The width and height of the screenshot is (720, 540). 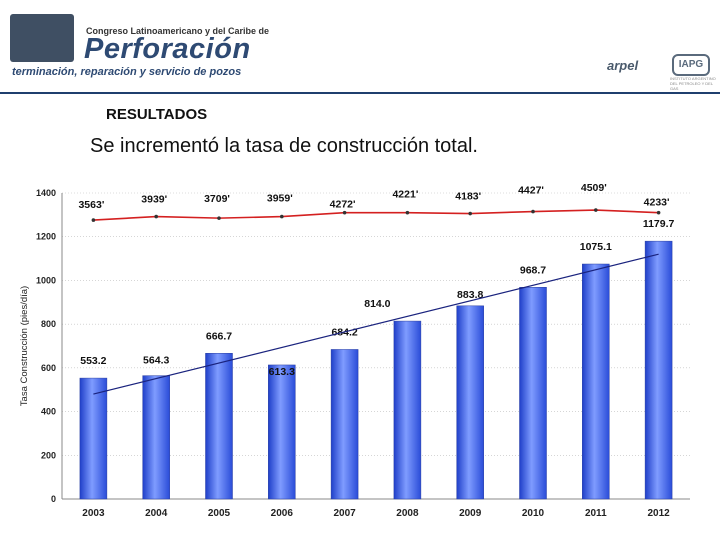 I want to click on bar-data-label: 1075.1, so click(x=596, y=247).